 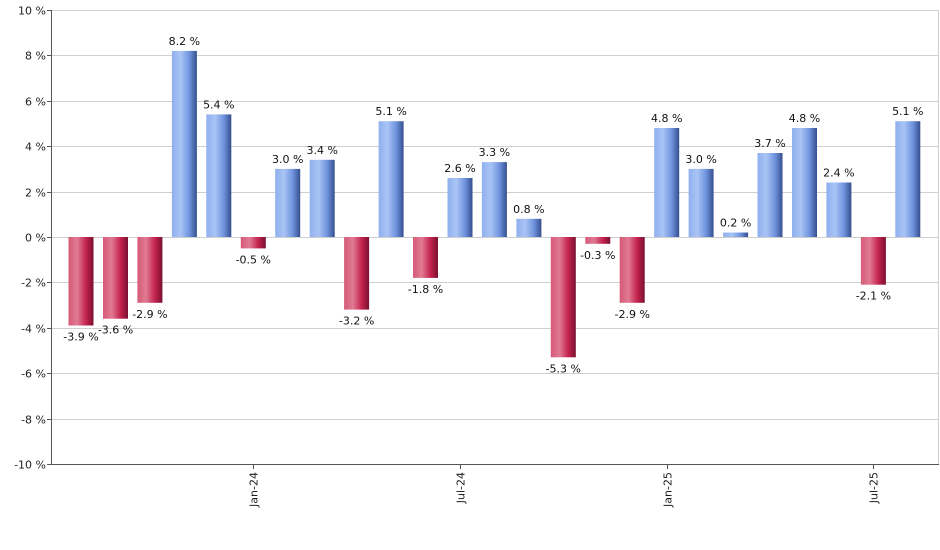 I want to click on bar-value-label: -2.1 %, so click(x=873, y=296).